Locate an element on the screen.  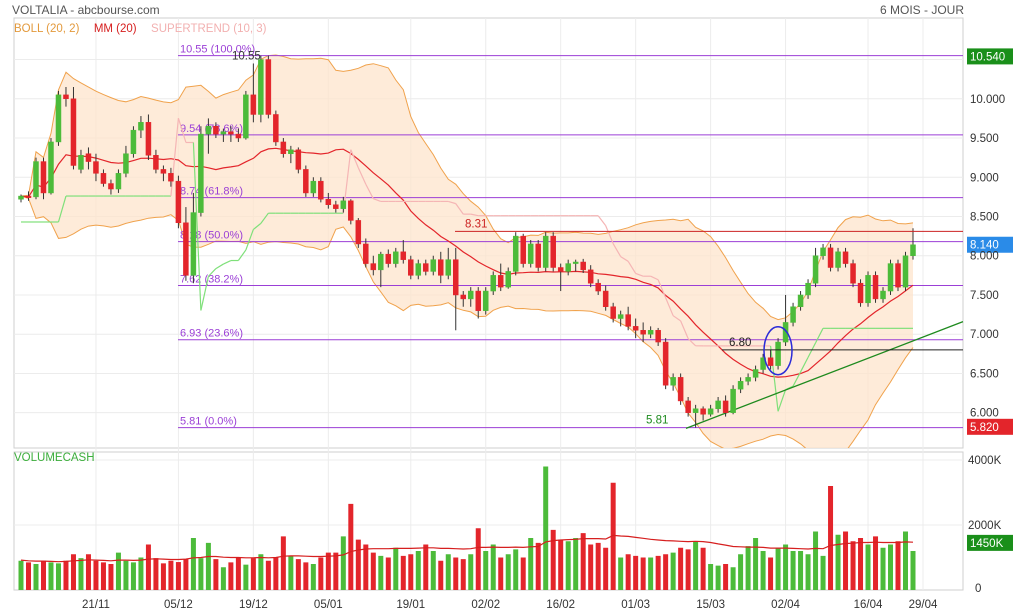
volume-badge is located at coordinates (990, 542).